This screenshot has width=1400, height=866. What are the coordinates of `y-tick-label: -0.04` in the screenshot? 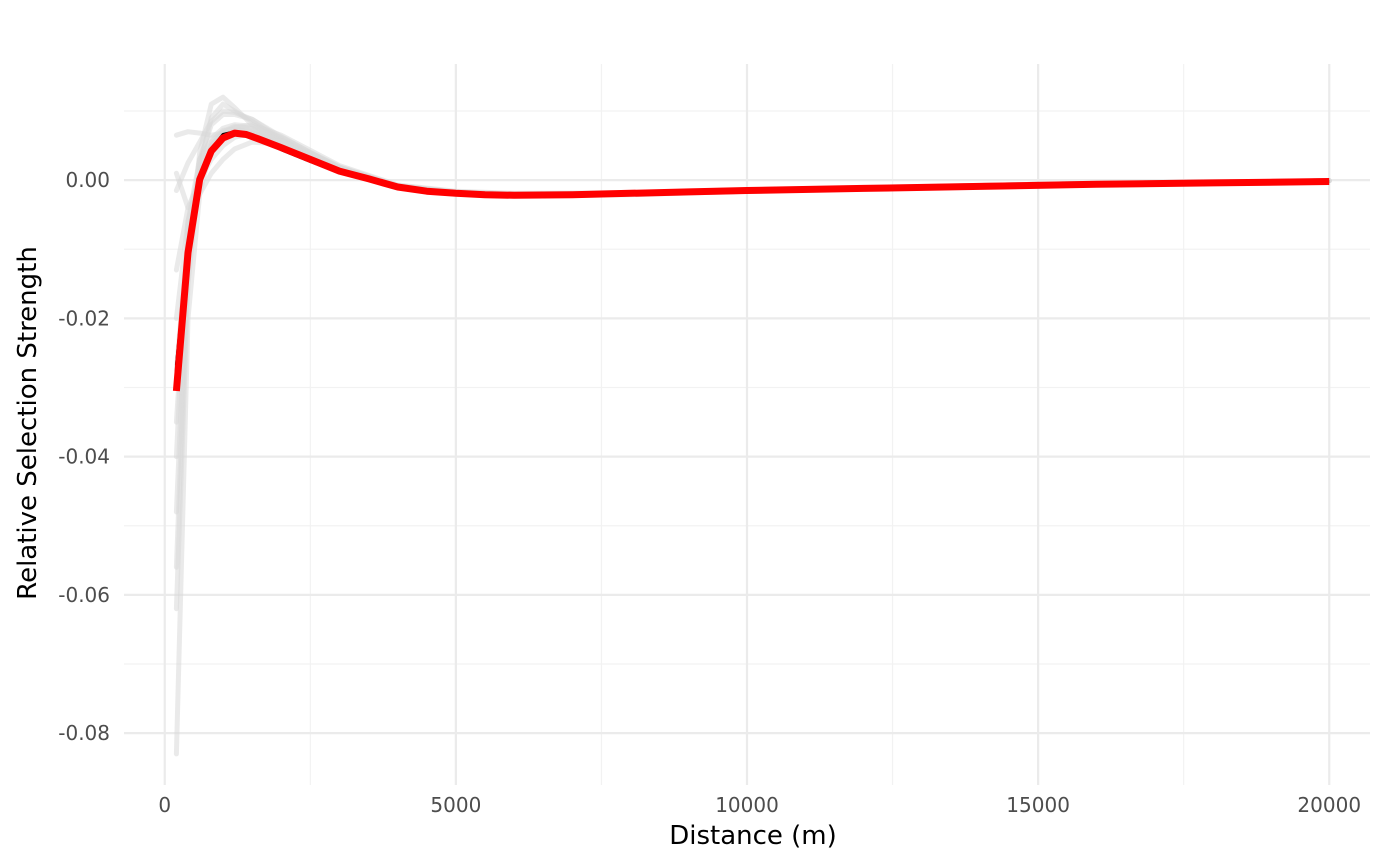 It's located at (84, 457).